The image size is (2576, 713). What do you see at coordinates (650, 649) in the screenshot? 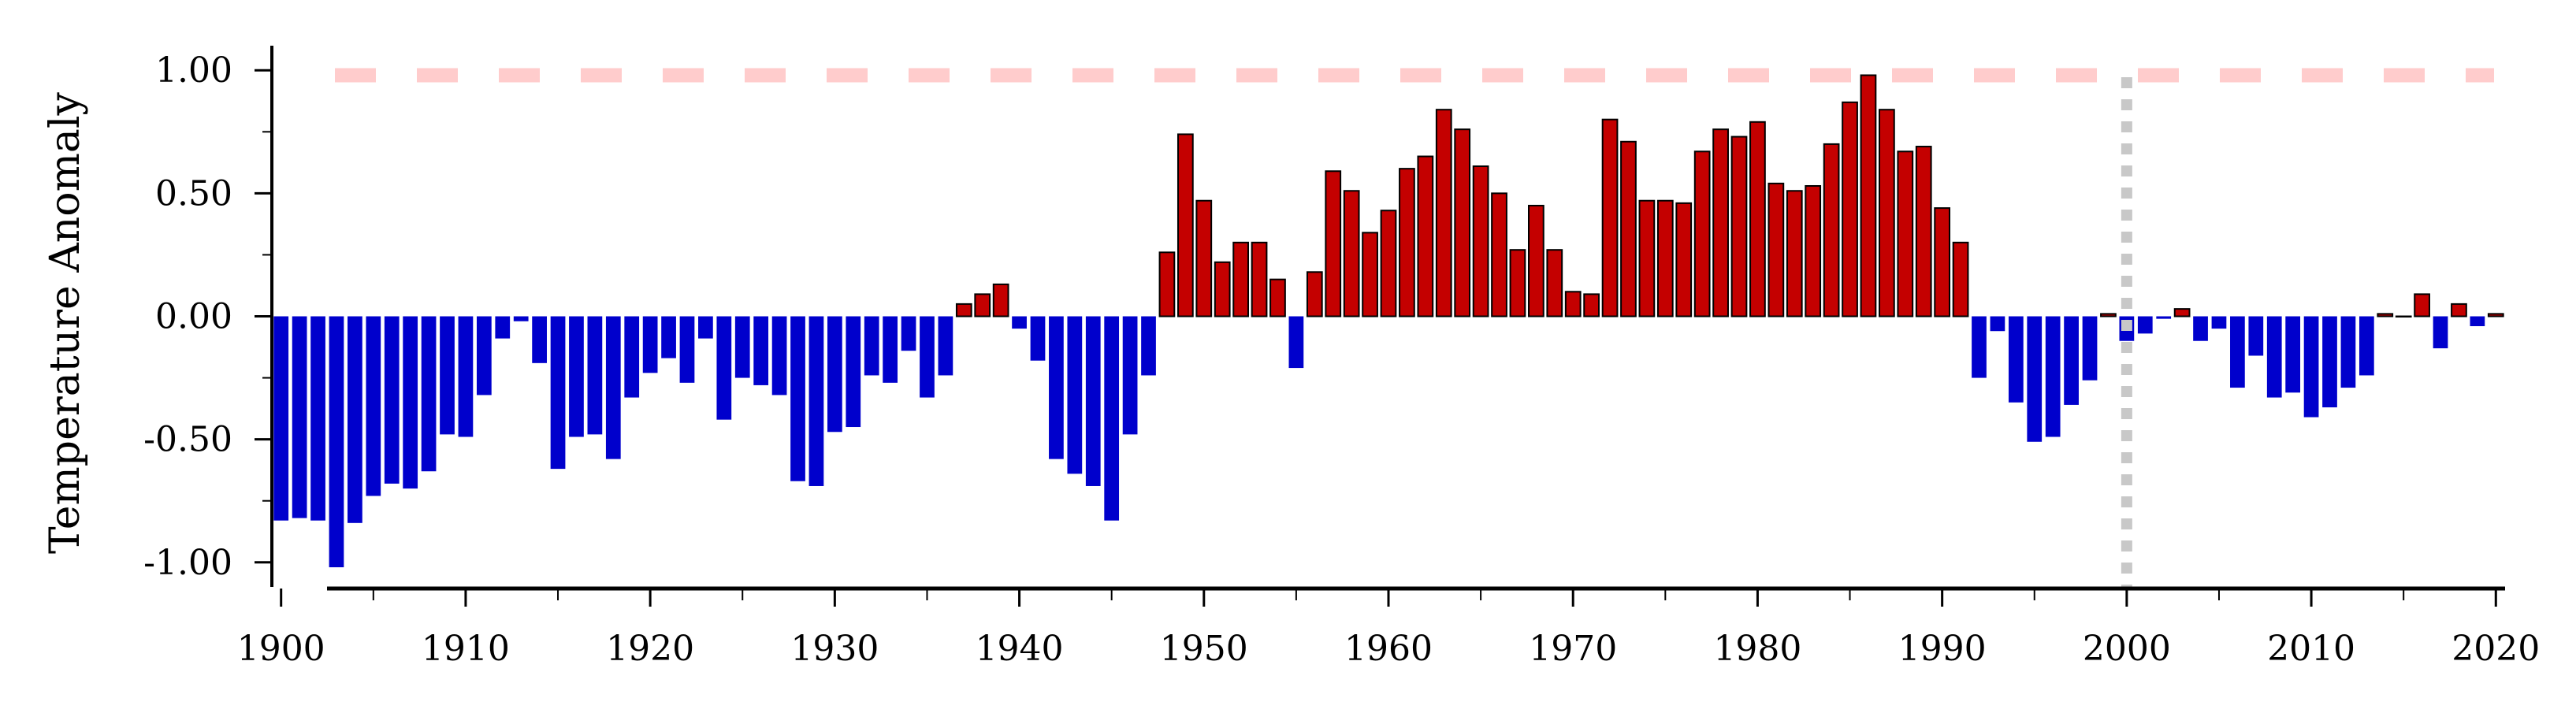
I see `x-tick-label: 1920` at bounding box center [650, 649].